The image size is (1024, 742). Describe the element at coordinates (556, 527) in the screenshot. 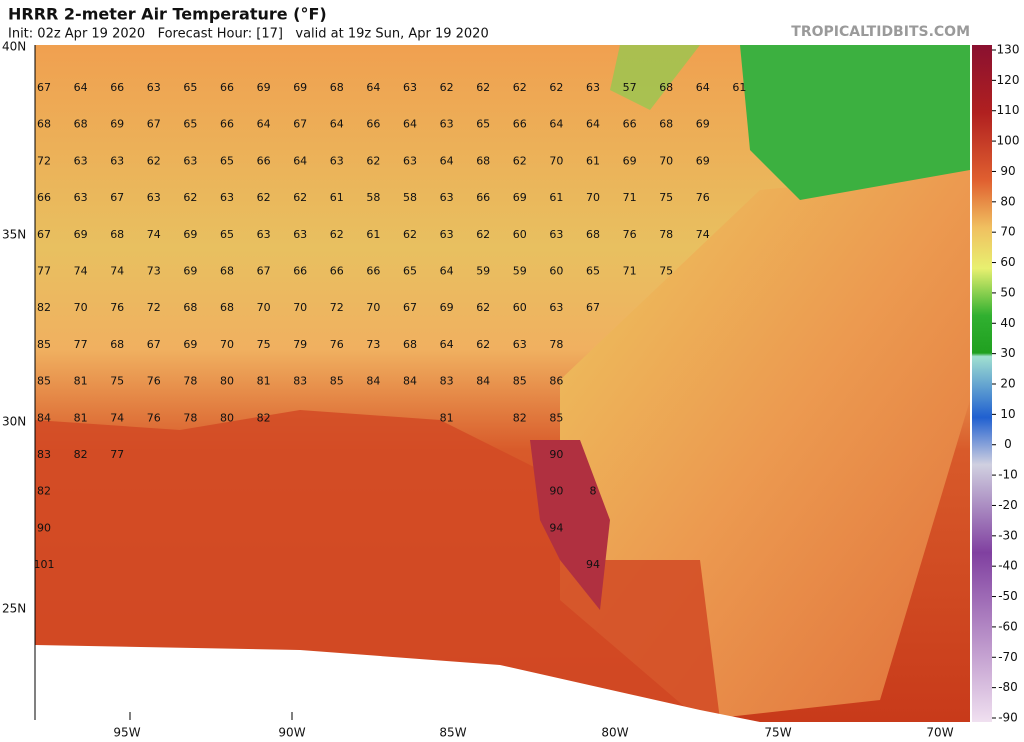

I see `temperature-label: 94` at that location.